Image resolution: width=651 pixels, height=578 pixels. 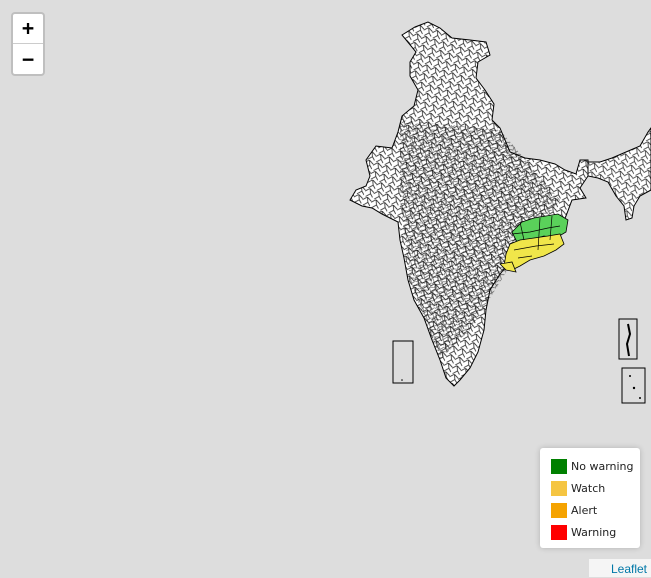 What do you see at coordinates (602, 466) in the screenshot?
I see `legend-label: No warning` at bounding box center [602, 466].